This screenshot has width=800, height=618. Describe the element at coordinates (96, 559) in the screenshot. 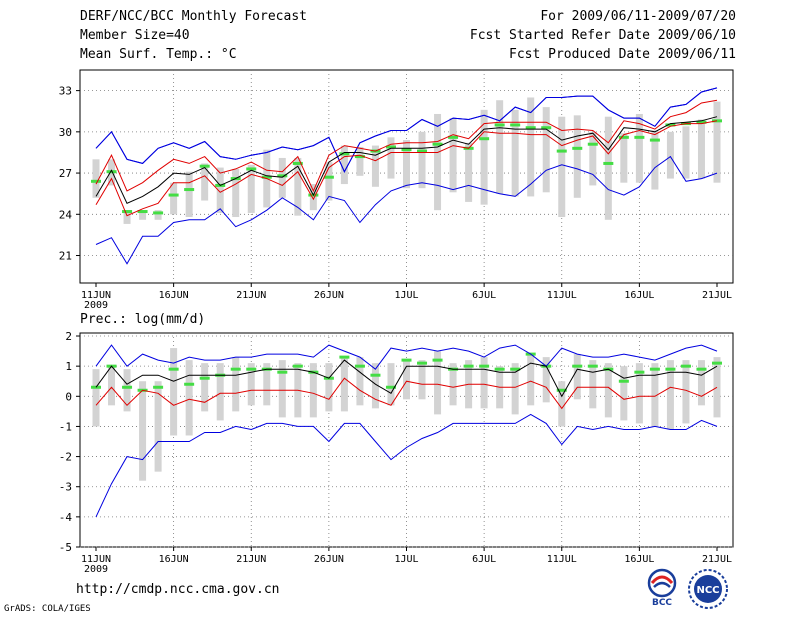

I see `prec-xtick-label: 11JUN` at that location.